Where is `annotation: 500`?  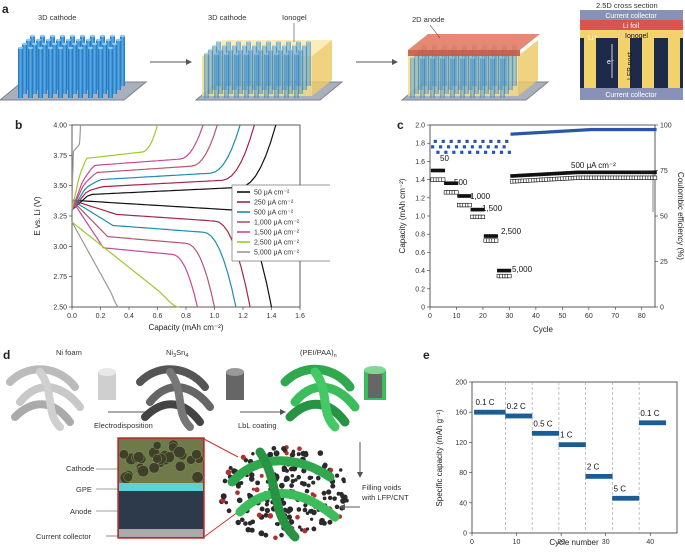 annotation: 500 is located at coordinates (461, 182).